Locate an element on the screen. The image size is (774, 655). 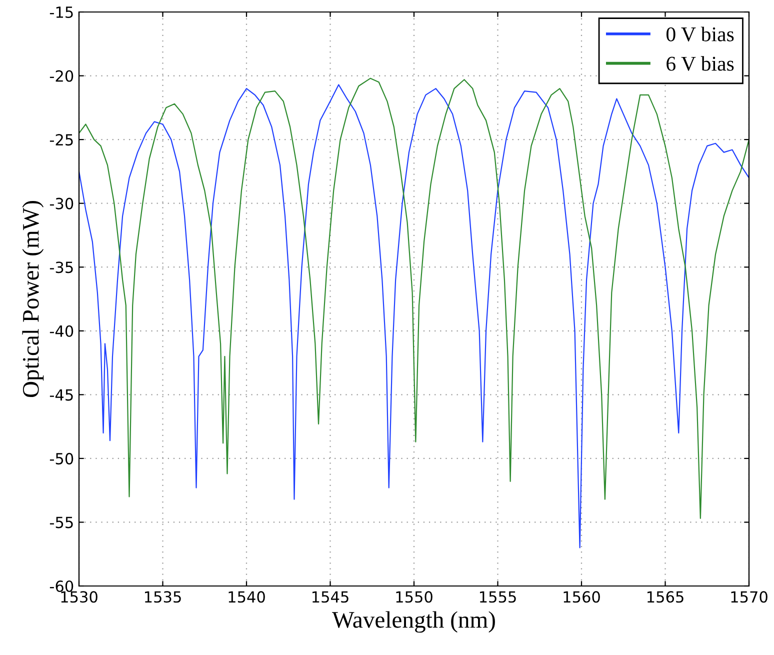
y-tick-label: -50 is located at coordinates (62, 458).